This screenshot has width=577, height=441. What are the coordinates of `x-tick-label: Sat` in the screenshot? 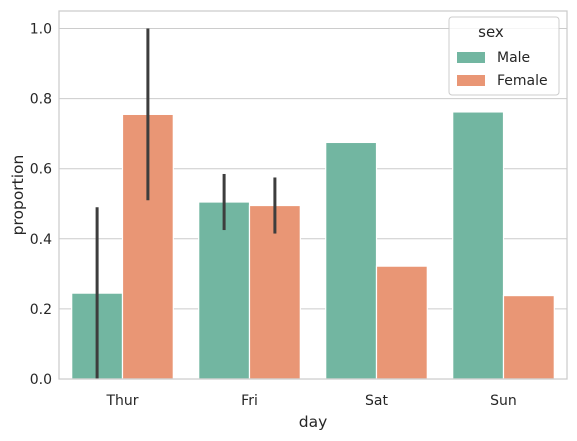 It's located at (376, 401).